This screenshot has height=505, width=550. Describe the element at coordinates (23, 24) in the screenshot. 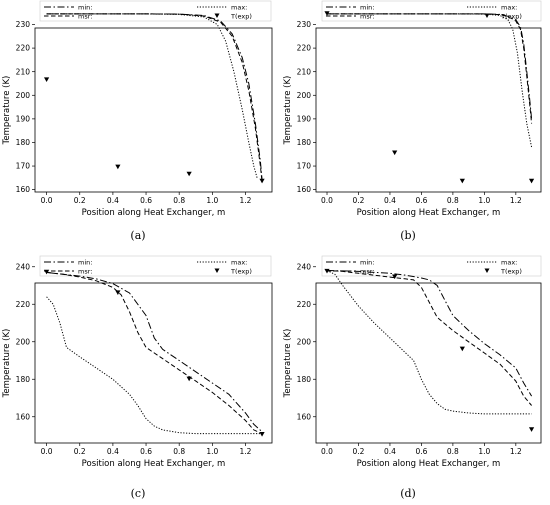

I see `y-tick-label: 230` at that location.